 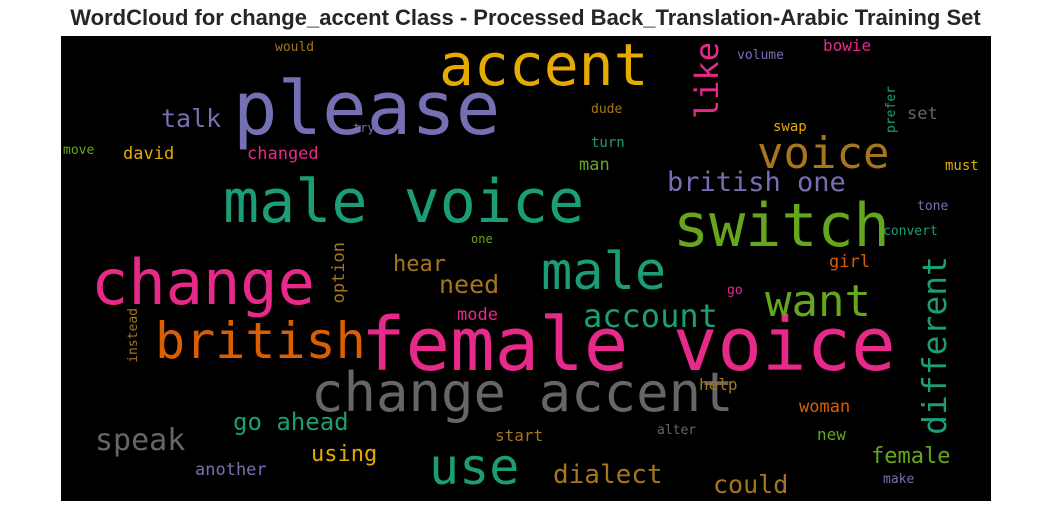 What do you see at coordinates (707, 81) in the screenshot?
I see `word-like: like` at bounding box center [707, 81].